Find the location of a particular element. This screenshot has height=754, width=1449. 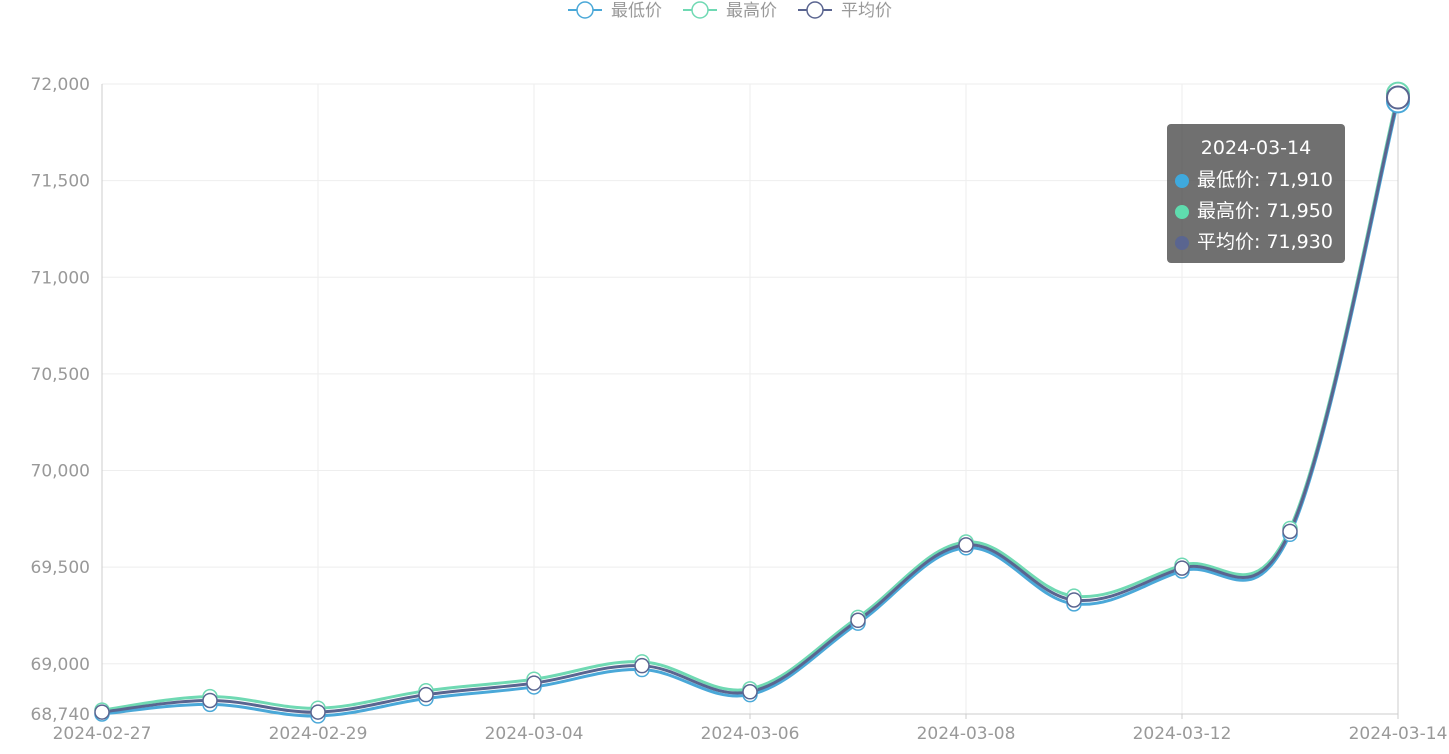

y-tick-label: 69,000 is located at coordinates (60, 665).